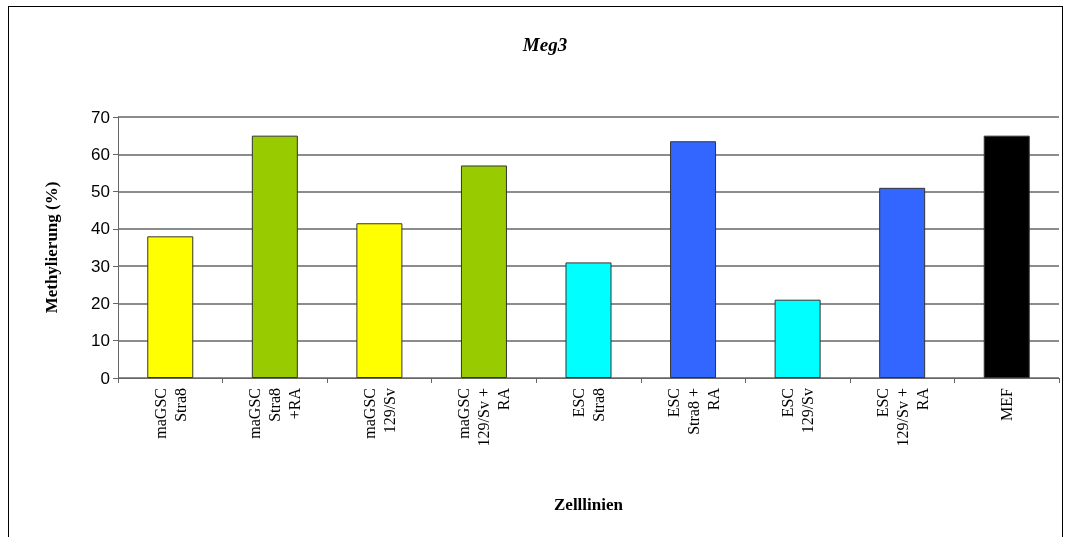 This screenshot has width=1071, height=537. Describe the element at coordinates (51, 247) in the screenshot. I see `y-axis-title: Methylierung (%)` at that location.